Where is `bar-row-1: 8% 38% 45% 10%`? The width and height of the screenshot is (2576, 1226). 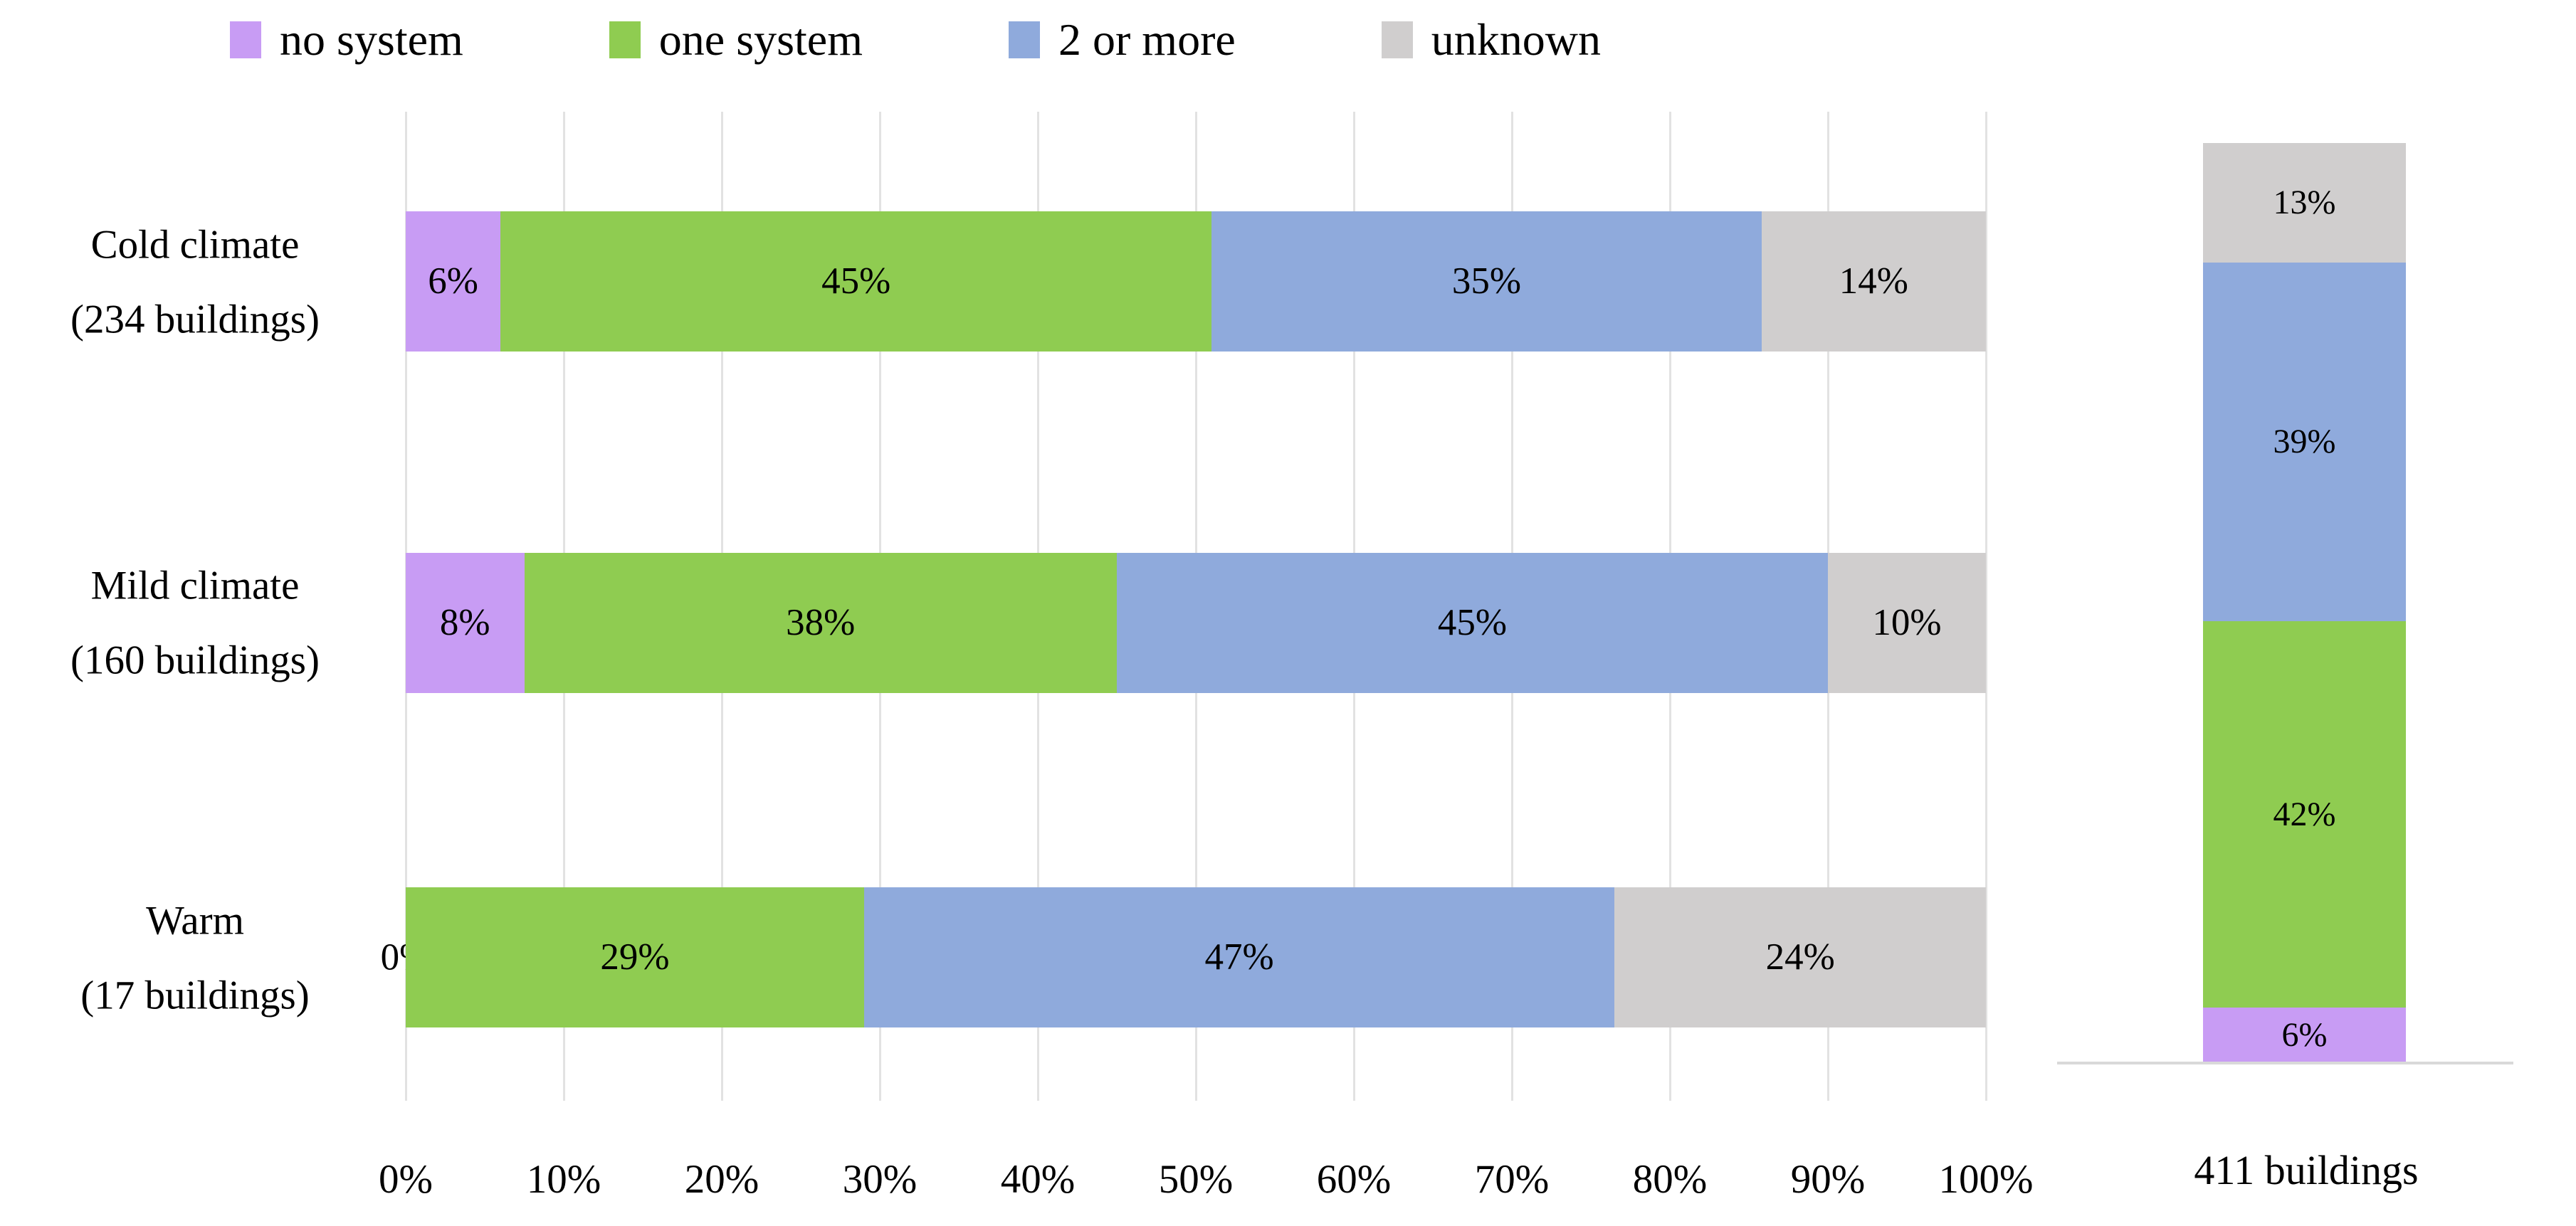 bar-row-1: 8% 38% 45% 10% is located at coordinates (1196, 623).